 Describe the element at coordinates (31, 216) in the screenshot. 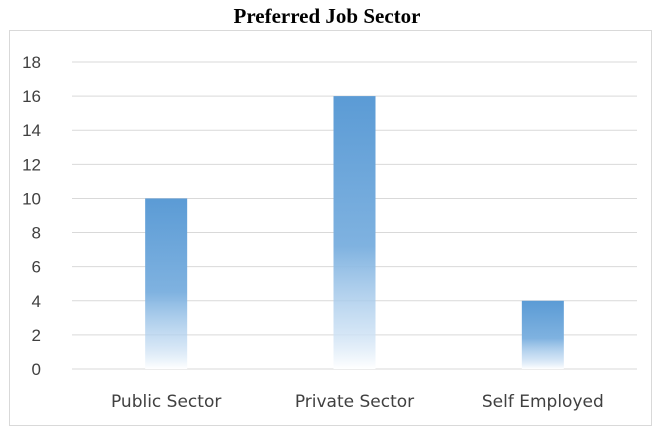

I see `y-axis-ticks: 0 2 4 6 8 10 12 14 16 18` at that location.